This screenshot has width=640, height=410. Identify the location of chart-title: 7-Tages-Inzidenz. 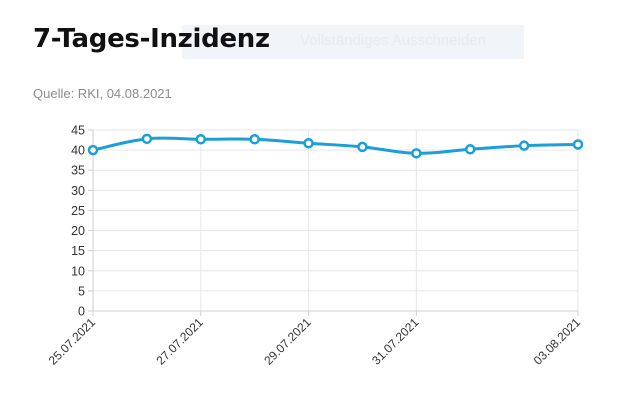
(151, 39).